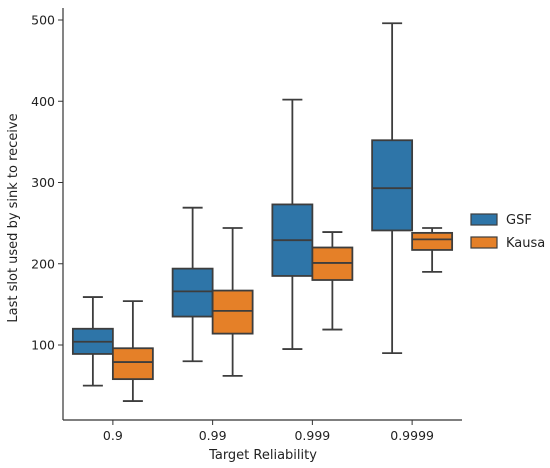 The image size is (550, 468). Describe the element at coordinates (412, 435) in the screenshot. I see `x-tick-label: 0.9999` at that location.